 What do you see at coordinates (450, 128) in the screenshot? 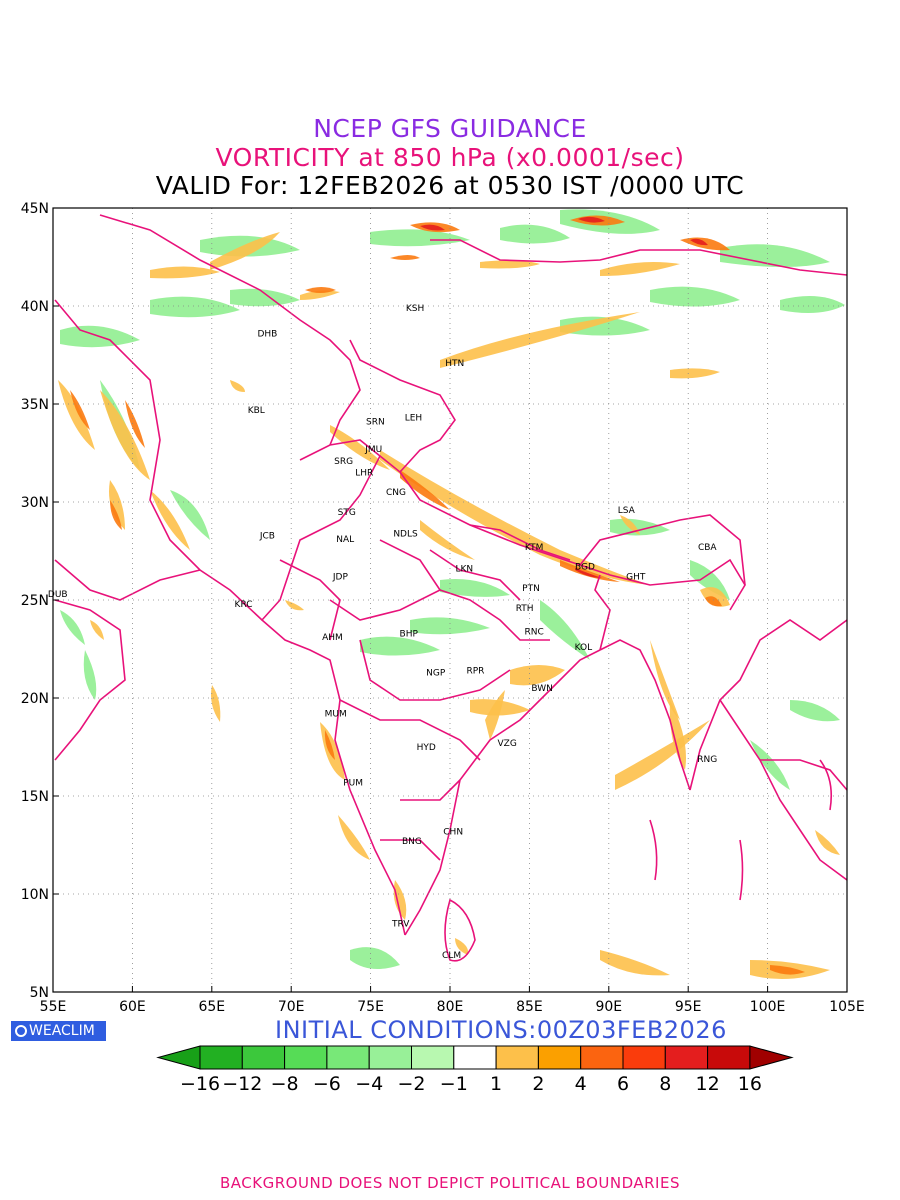
I see `title-line-1: NCEP GFS GUIDANCE` at bounding box center [450, 128].